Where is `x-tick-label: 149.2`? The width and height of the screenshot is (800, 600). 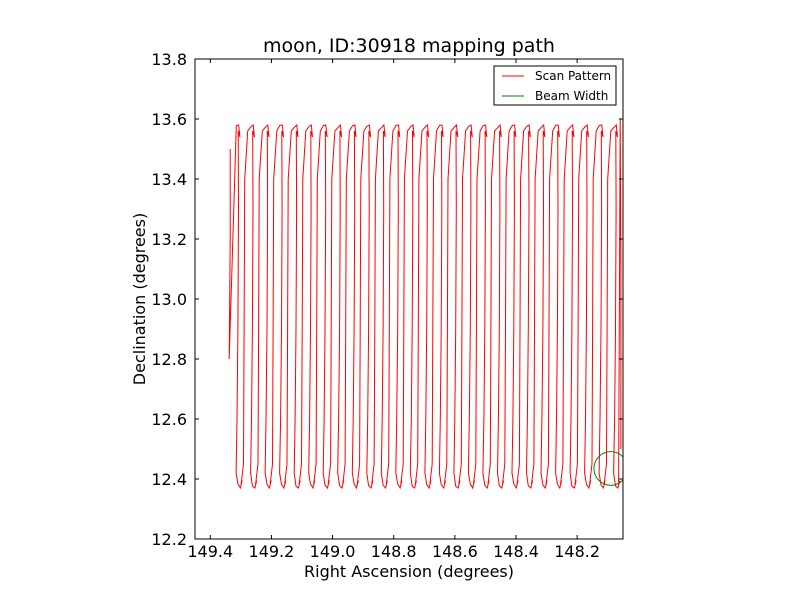 x-tick-label: 149.2 is located at coordinates (272, 551).